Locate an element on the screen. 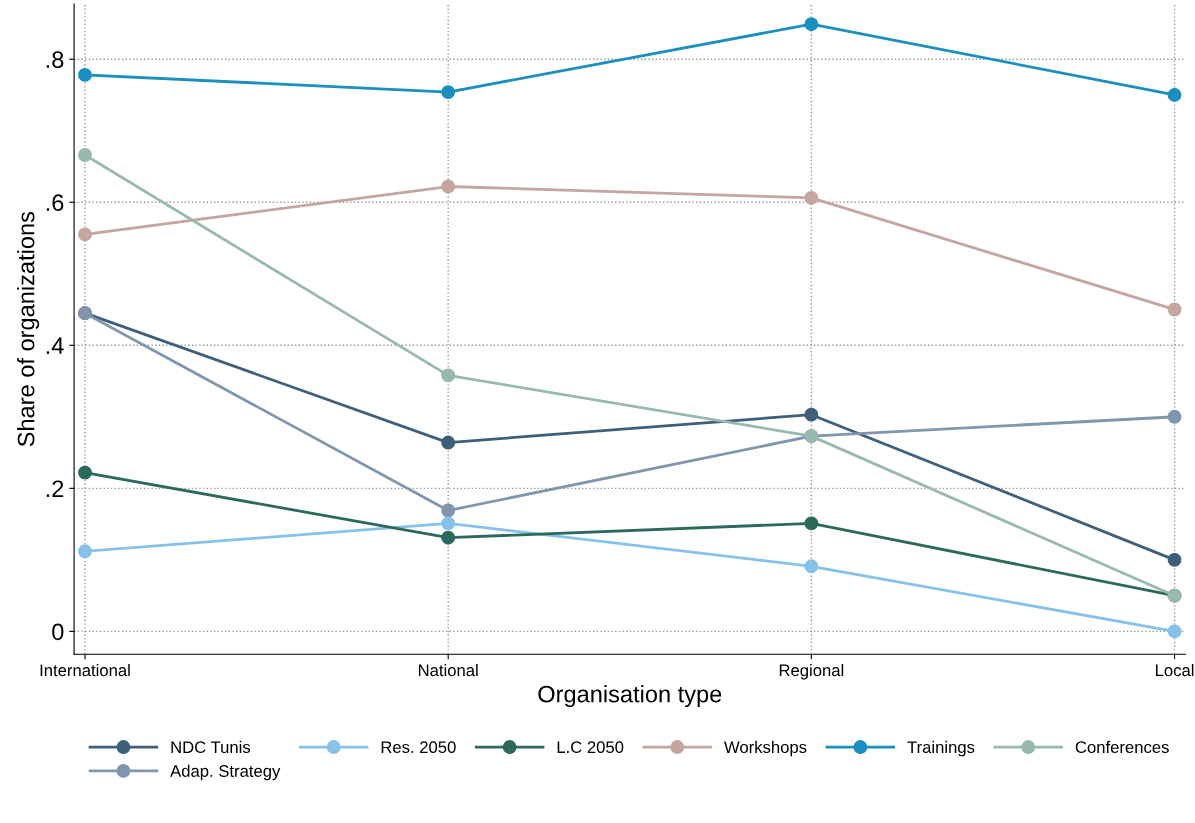 Image resolution: width=1195 pixels, height=823 pixels. y-tick-label: .6 is located at coordinates (55, 203).